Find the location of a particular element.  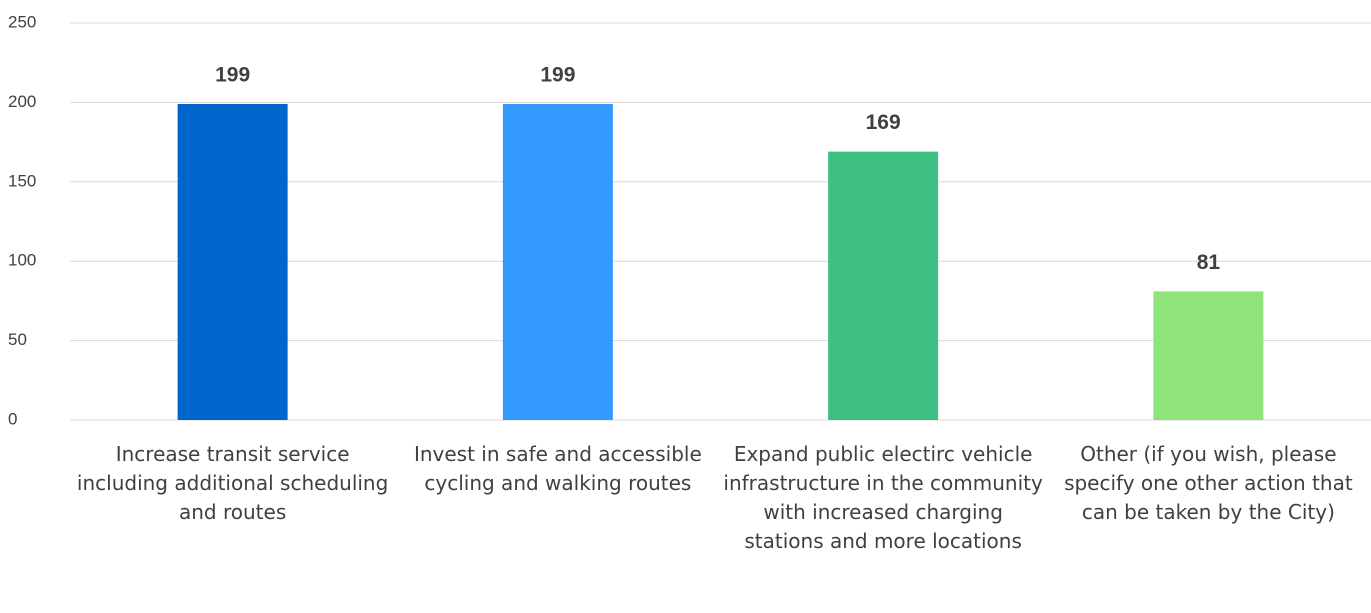

y-tick-label: 0 is located at coordinates (12, 418).